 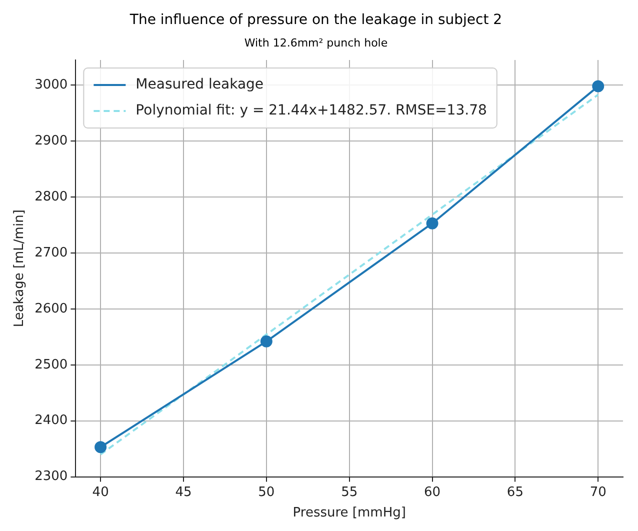 What do you see at coordinates (51, 196) in the screenshot?
I see `y-tick-label: 2800` at bounding box center [51, 196].